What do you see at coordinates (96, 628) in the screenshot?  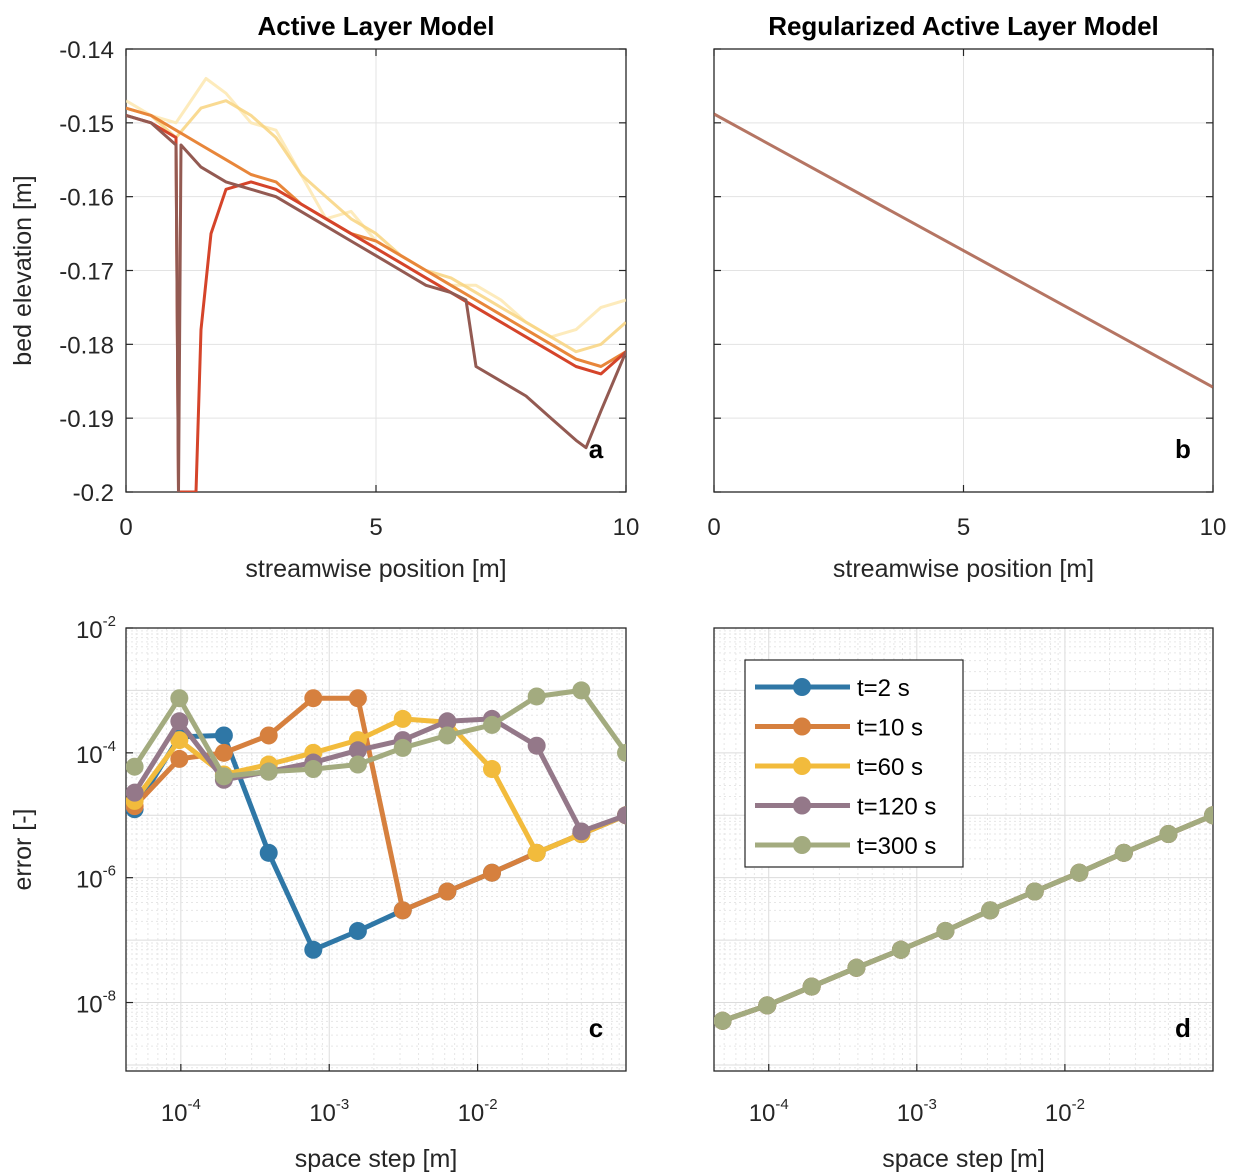 I see `y-tick-label: 10⁻²` at bounding box center [96, 628].